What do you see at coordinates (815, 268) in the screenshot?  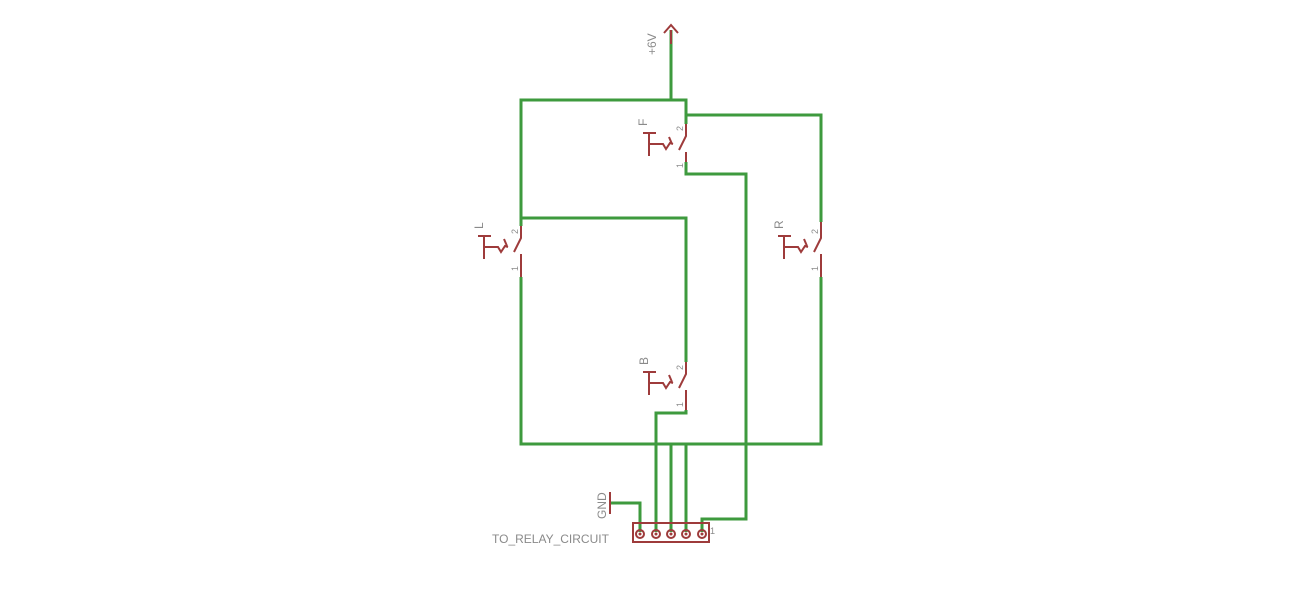 I see `switch-r-pin-1: 1` at bounding box center [815, 268].